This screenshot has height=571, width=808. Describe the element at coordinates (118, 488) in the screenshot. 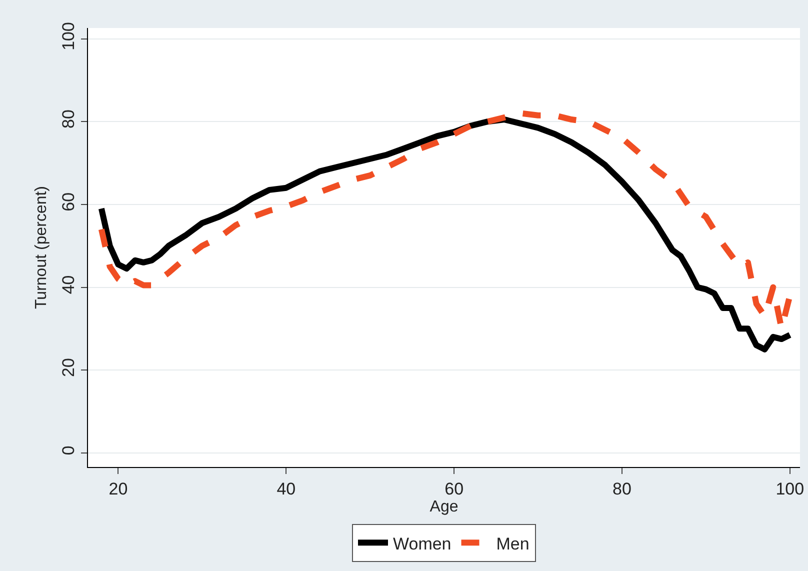

I see `x-tick-label: 20` at that location.